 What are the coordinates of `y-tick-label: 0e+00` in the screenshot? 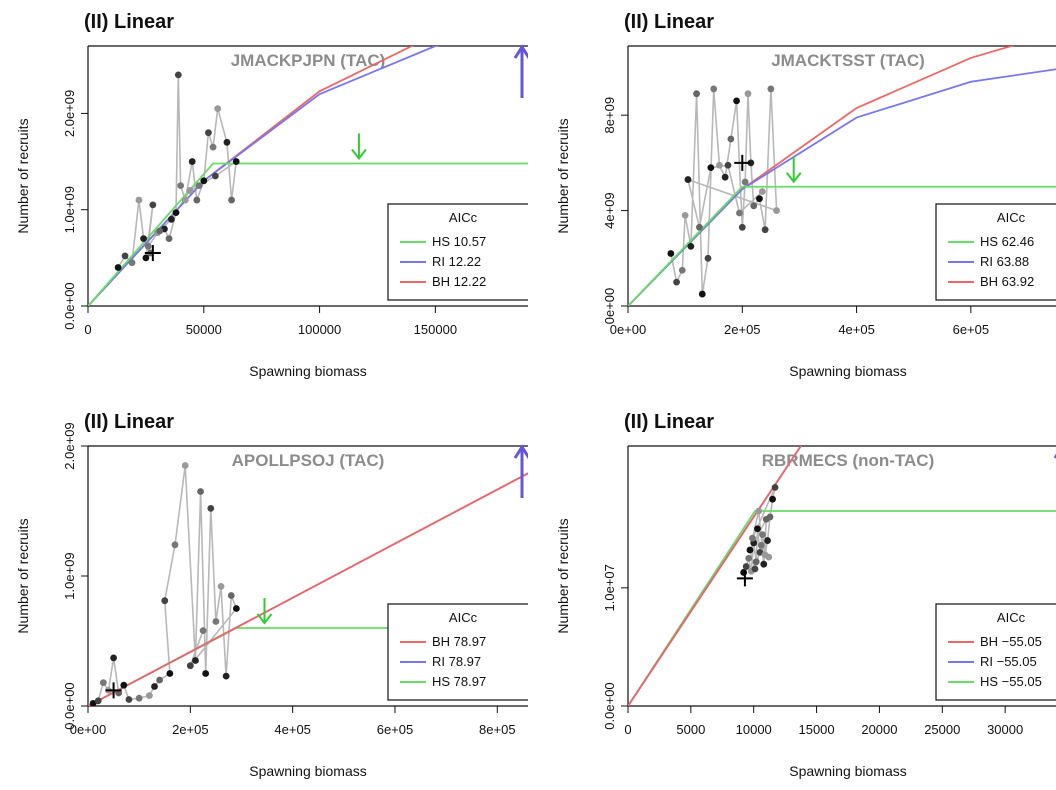 It's located at (609, 306).